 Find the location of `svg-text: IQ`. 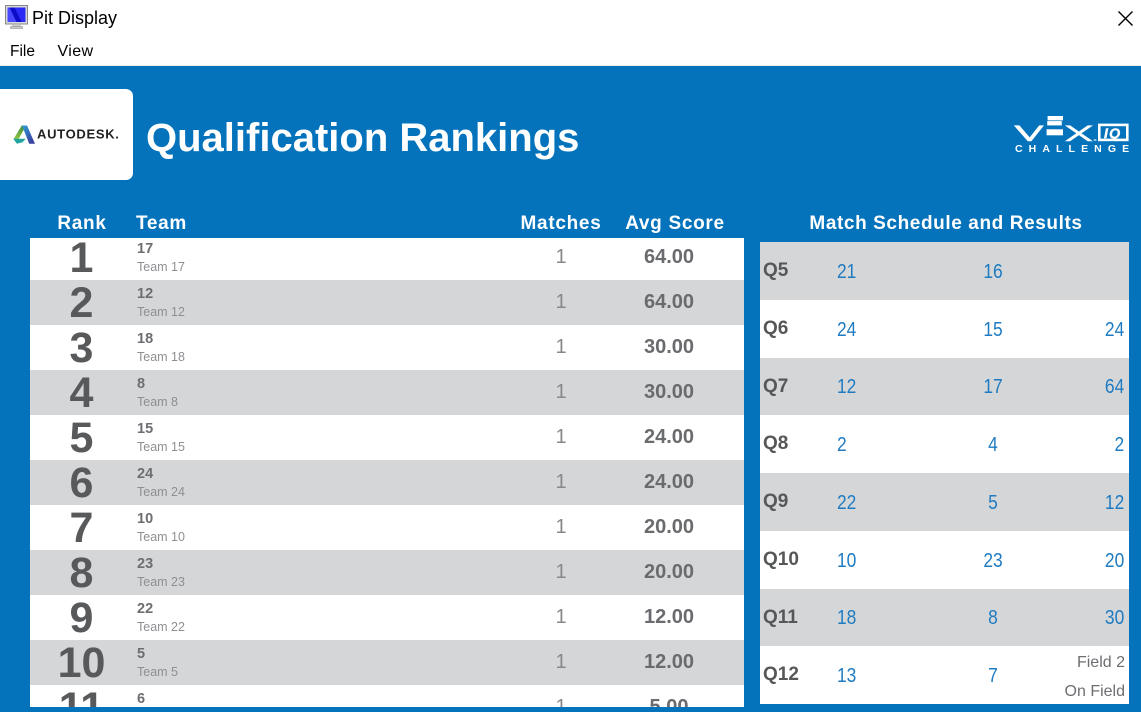

svg-text: IQ is located at coordinates (1112, 134).